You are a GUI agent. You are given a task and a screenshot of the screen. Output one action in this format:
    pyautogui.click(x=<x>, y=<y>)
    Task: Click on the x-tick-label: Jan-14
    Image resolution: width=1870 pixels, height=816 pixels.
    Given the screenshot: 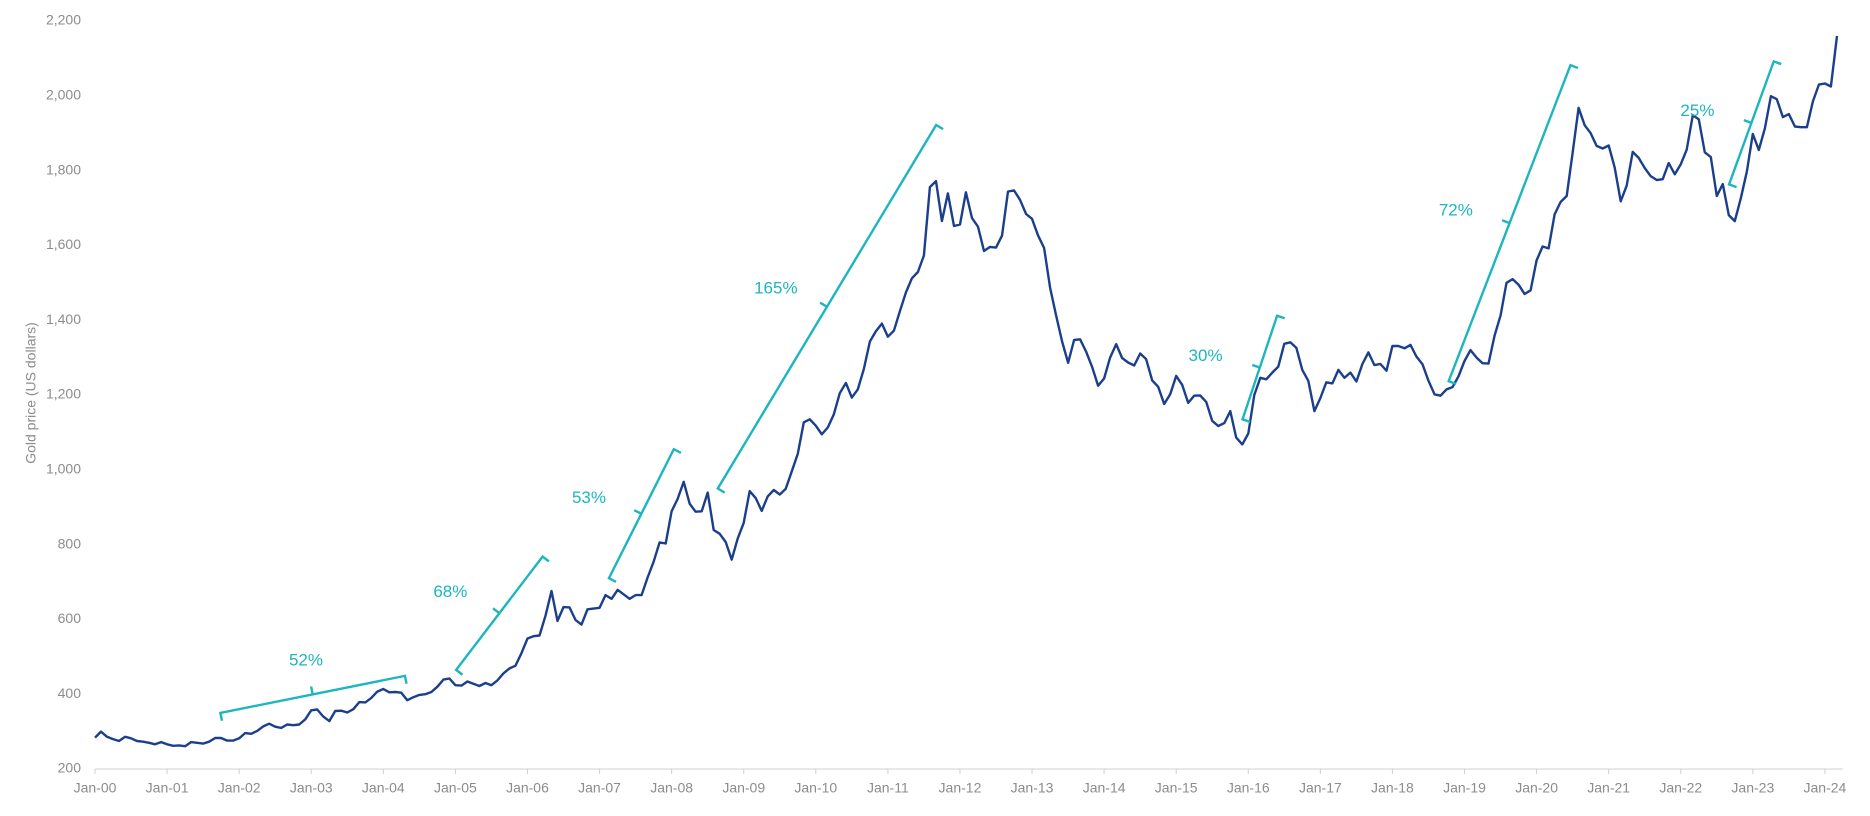 What is the action you would take?
    pyautogui.click(x=1104, y=788)
    